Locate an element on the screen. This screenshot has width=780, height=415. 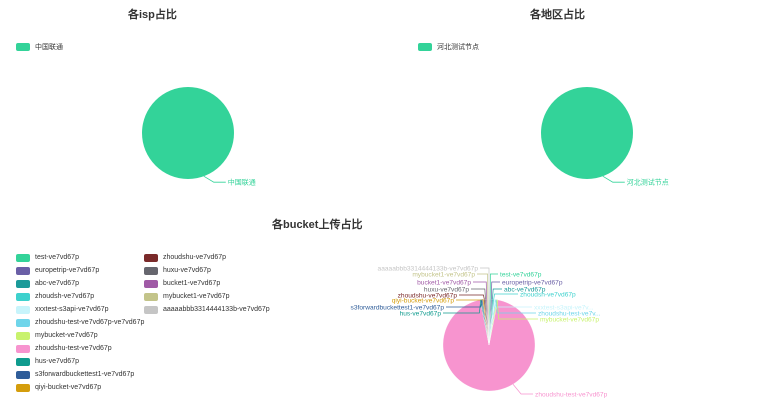
legend-item: mybucket-ve7vd67p is located at coordinates (80, 335).